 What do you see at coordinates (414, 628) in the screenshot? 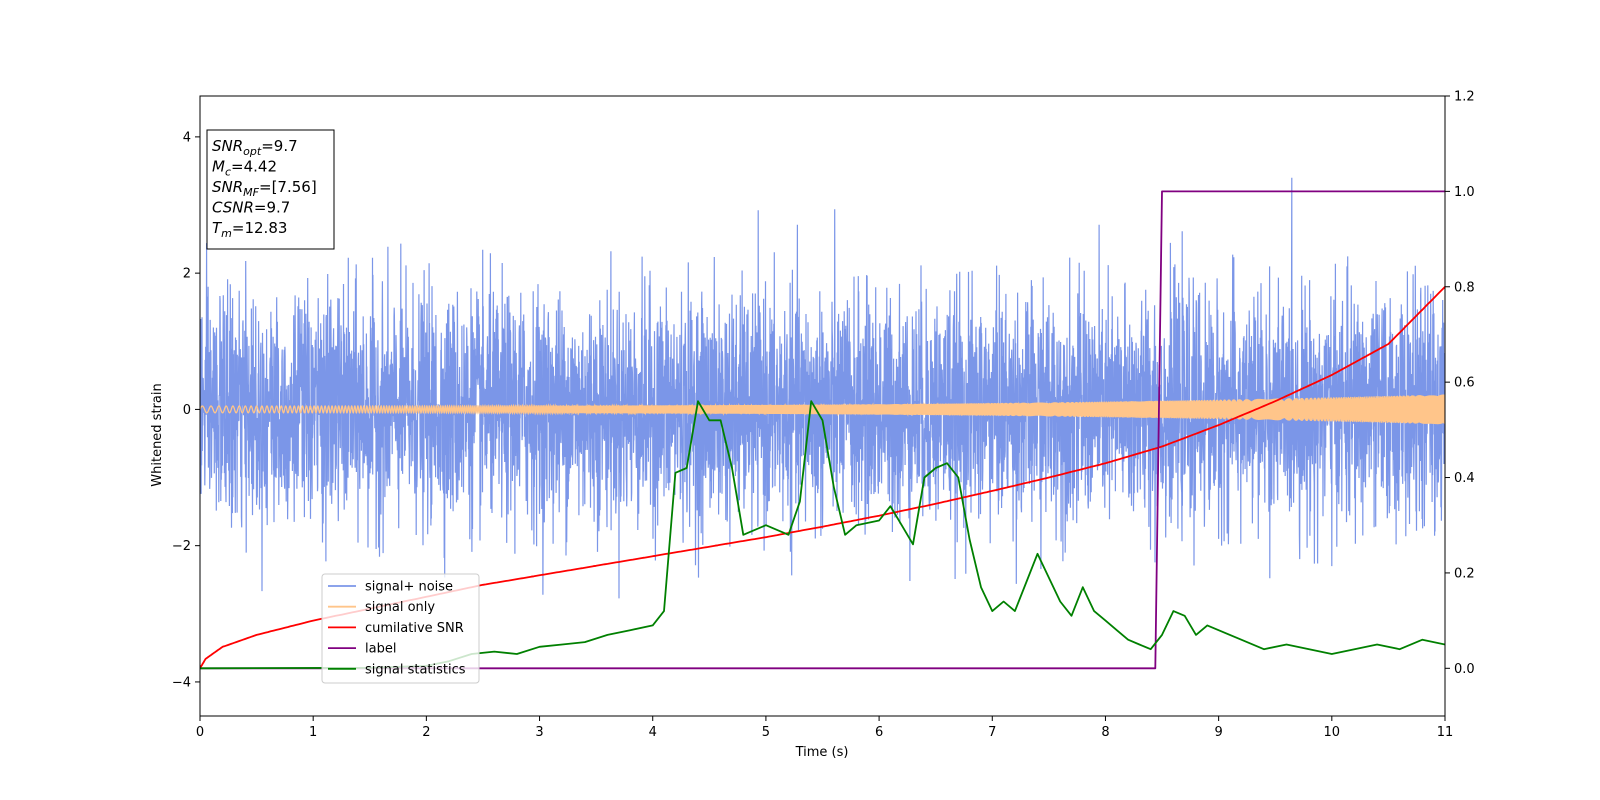
I see `legend-label: cumilative SNR` at bounding box center [414, 628].